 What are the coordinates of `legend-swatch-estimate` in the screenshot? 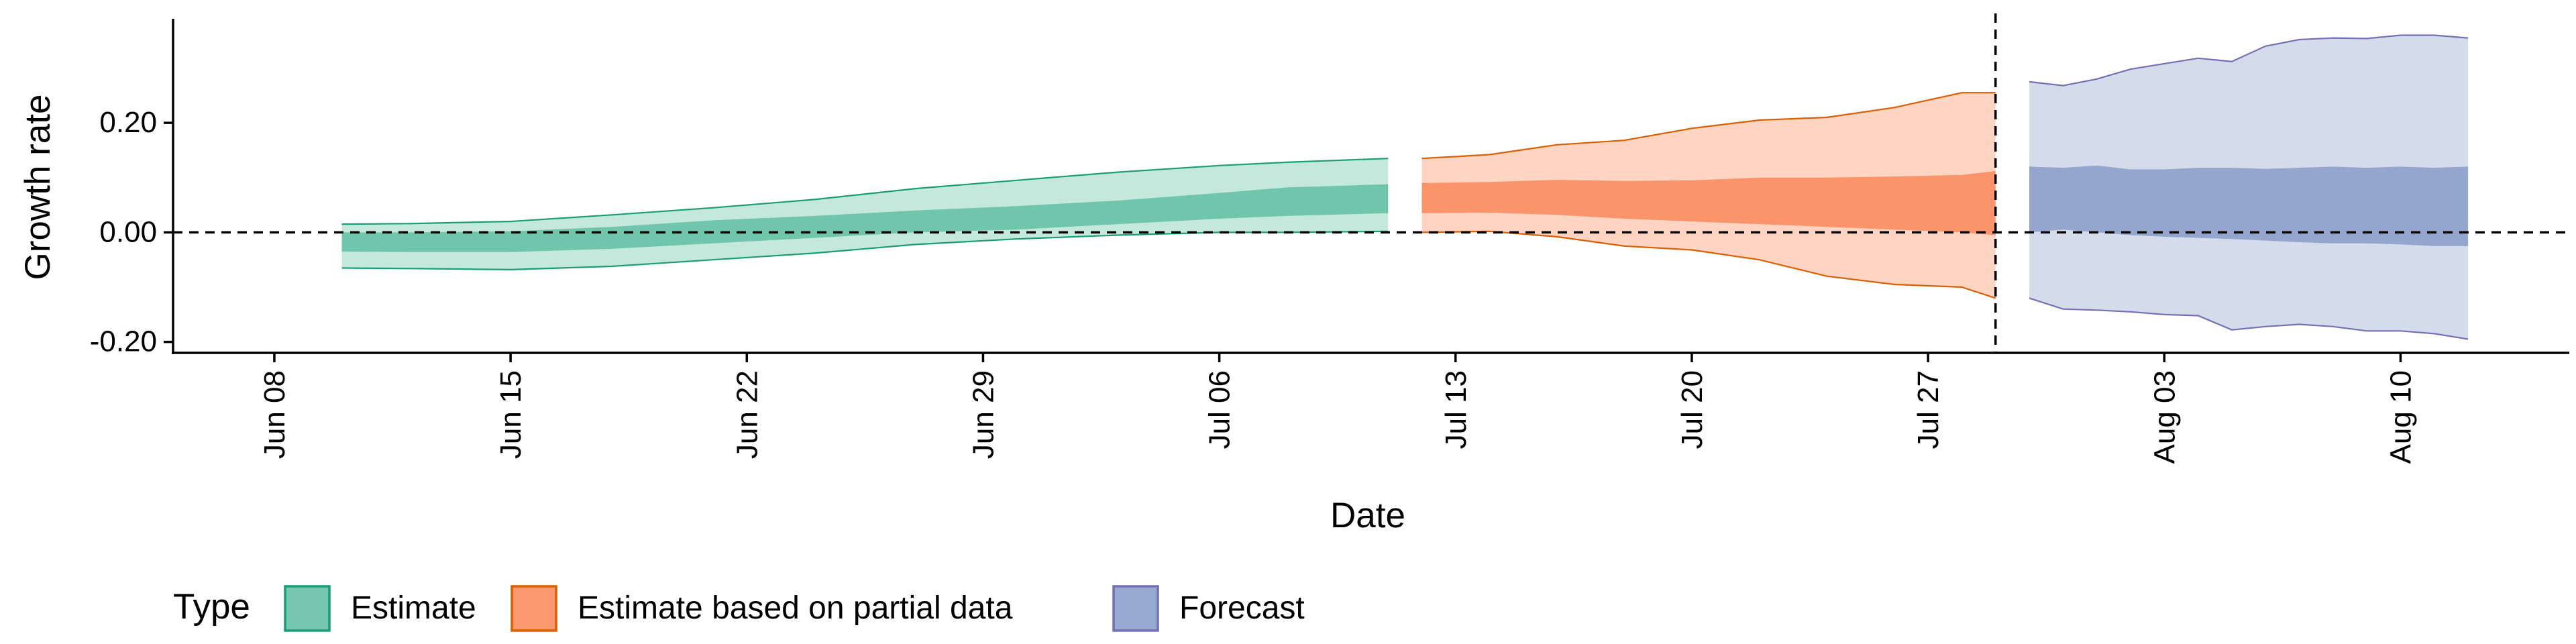 It's located at (307, 608).